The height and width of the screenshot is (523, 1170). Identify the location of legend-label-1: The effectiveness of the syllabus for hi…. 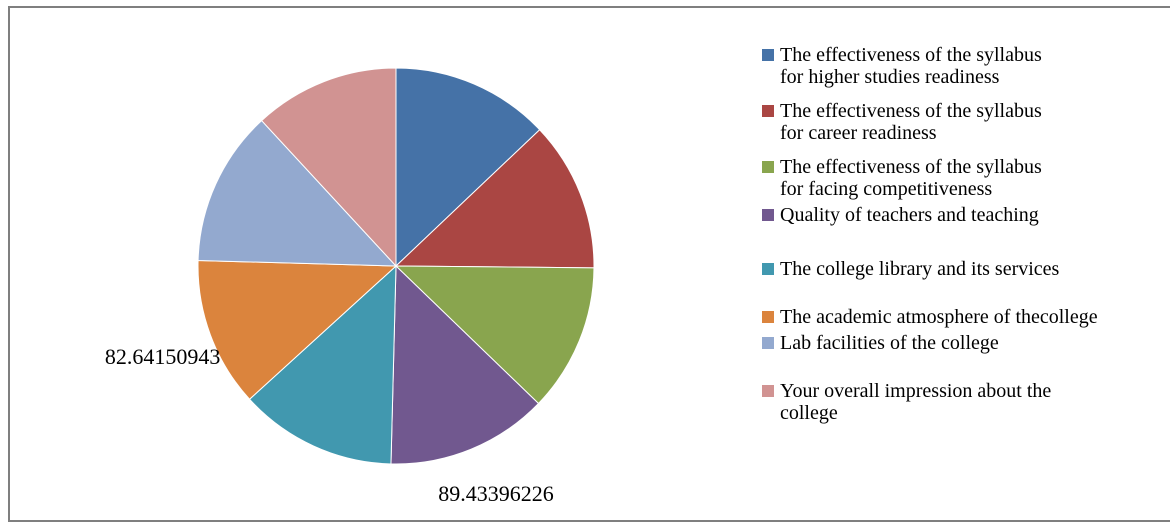
(911, 66).